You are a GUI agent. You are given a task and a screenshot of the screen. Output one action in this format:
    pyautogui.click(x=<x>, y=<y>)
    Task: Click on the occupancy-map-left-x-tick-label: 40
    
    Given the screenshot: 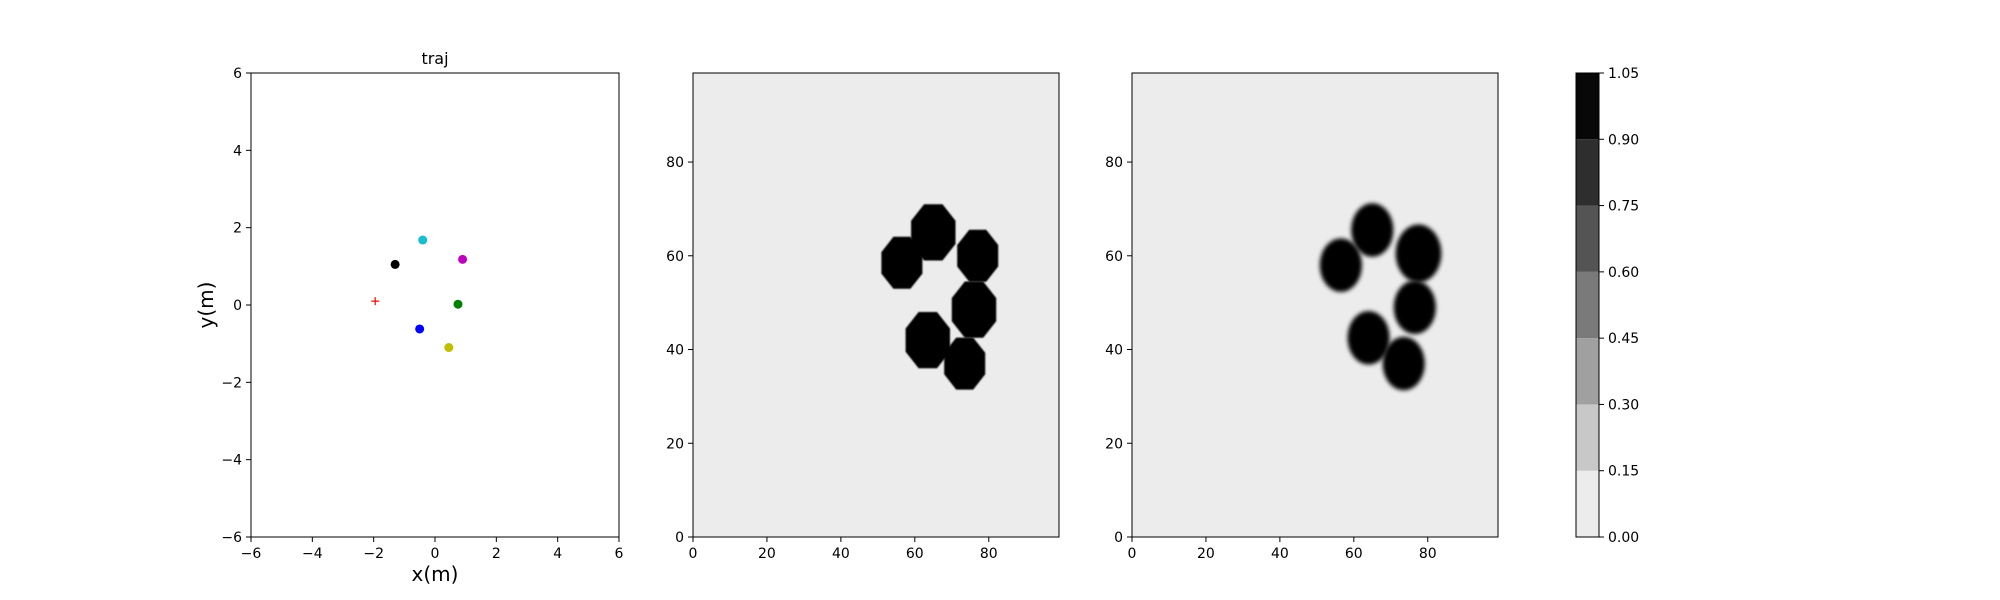 What is the action you would take?
    pyautogui.click(x=841, y=554)
    